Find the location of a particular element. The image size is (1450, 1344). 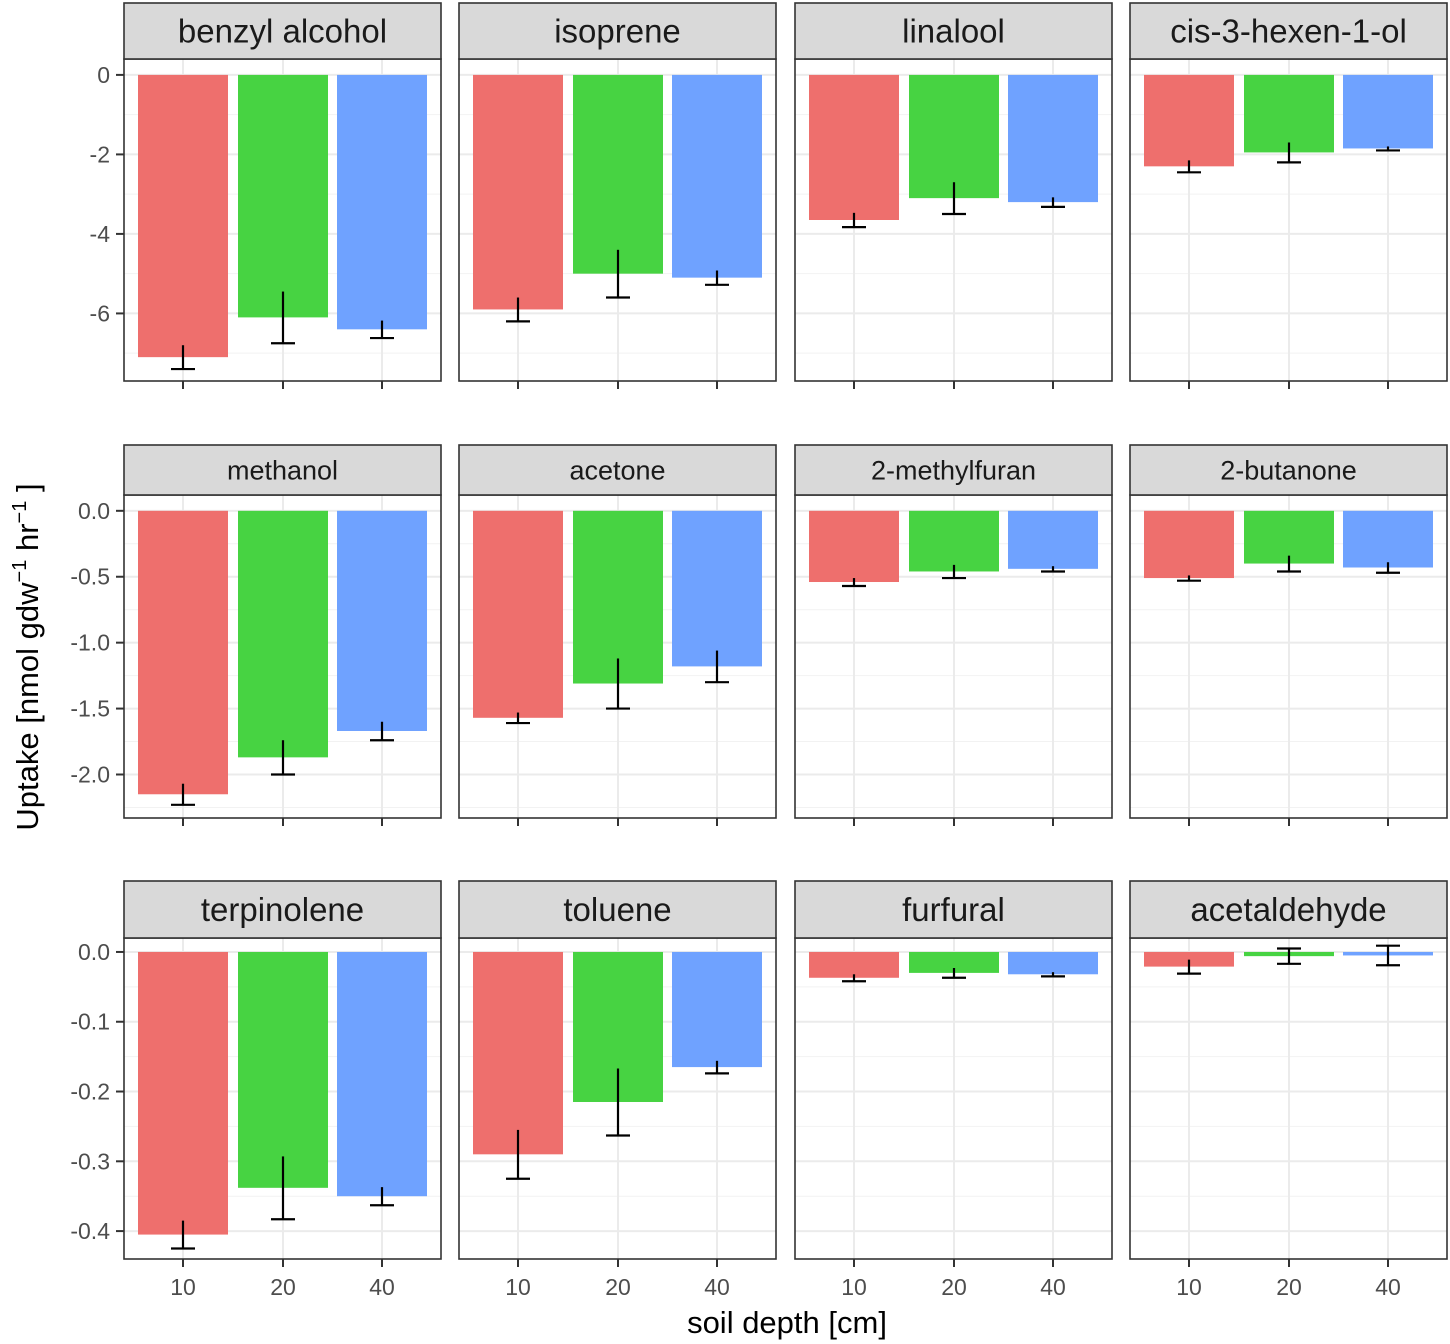

y-tick-label: -1.0 is located at coordinates (90, 643).